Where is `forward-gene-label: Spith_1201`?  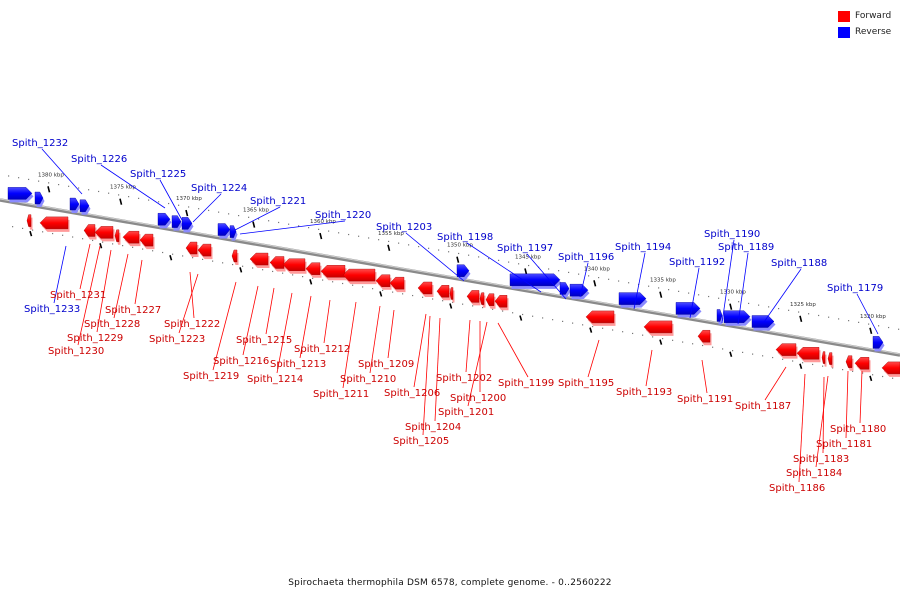 forward-gene-label: Spith_1201 is located at coordinates (466, 412).